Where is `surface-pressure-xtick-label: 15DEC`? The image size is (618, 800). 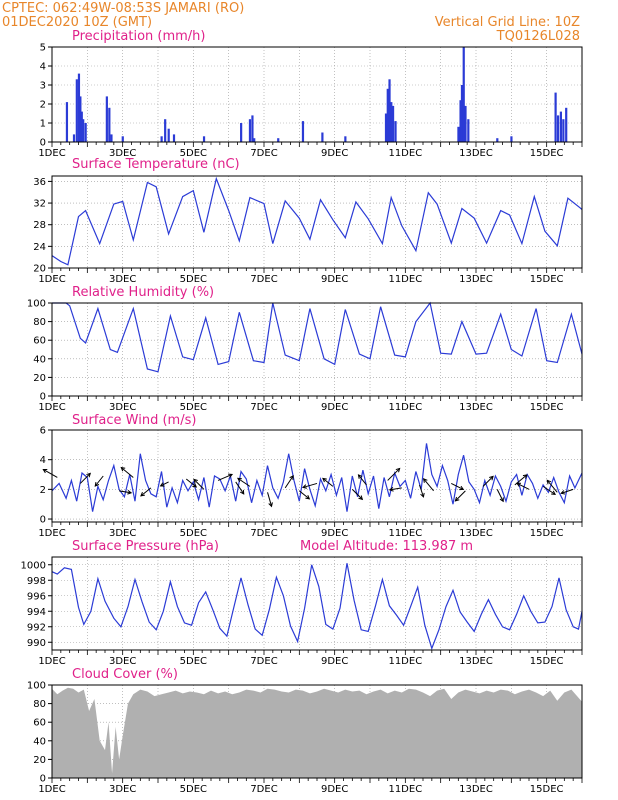
surface-pressure-xtick-label: 15DEC is located at coordinates (547, 661).